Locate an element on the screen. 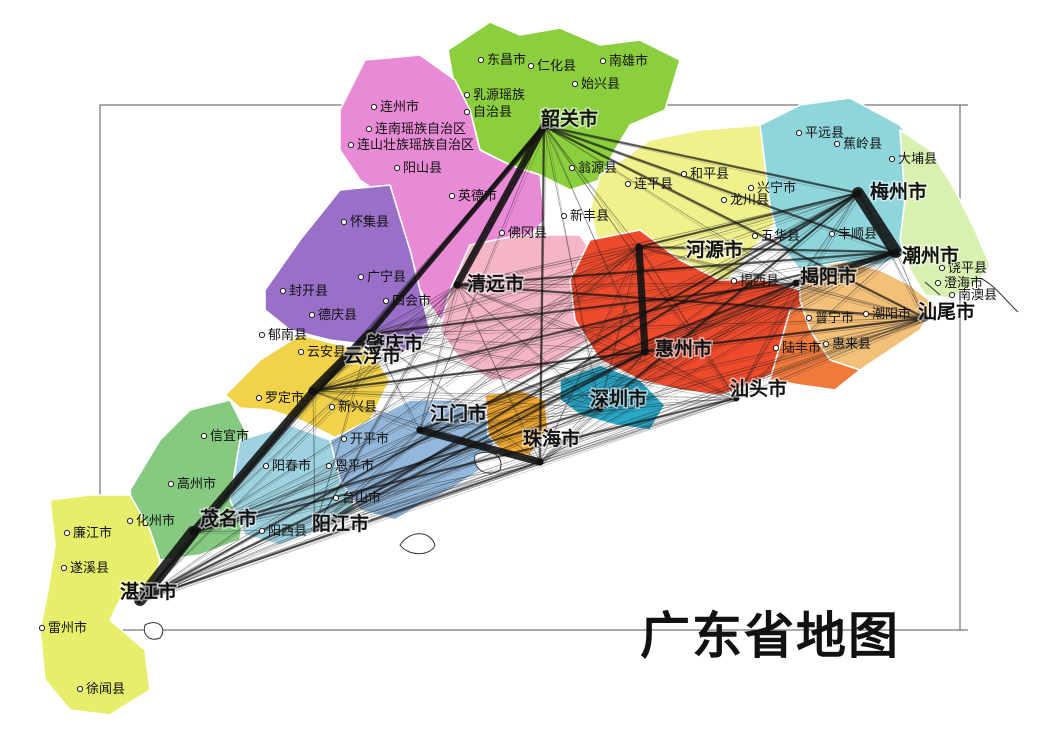 The image size is (1048, 739). county-label: 信宜市 is located at coordinates (229, 436).